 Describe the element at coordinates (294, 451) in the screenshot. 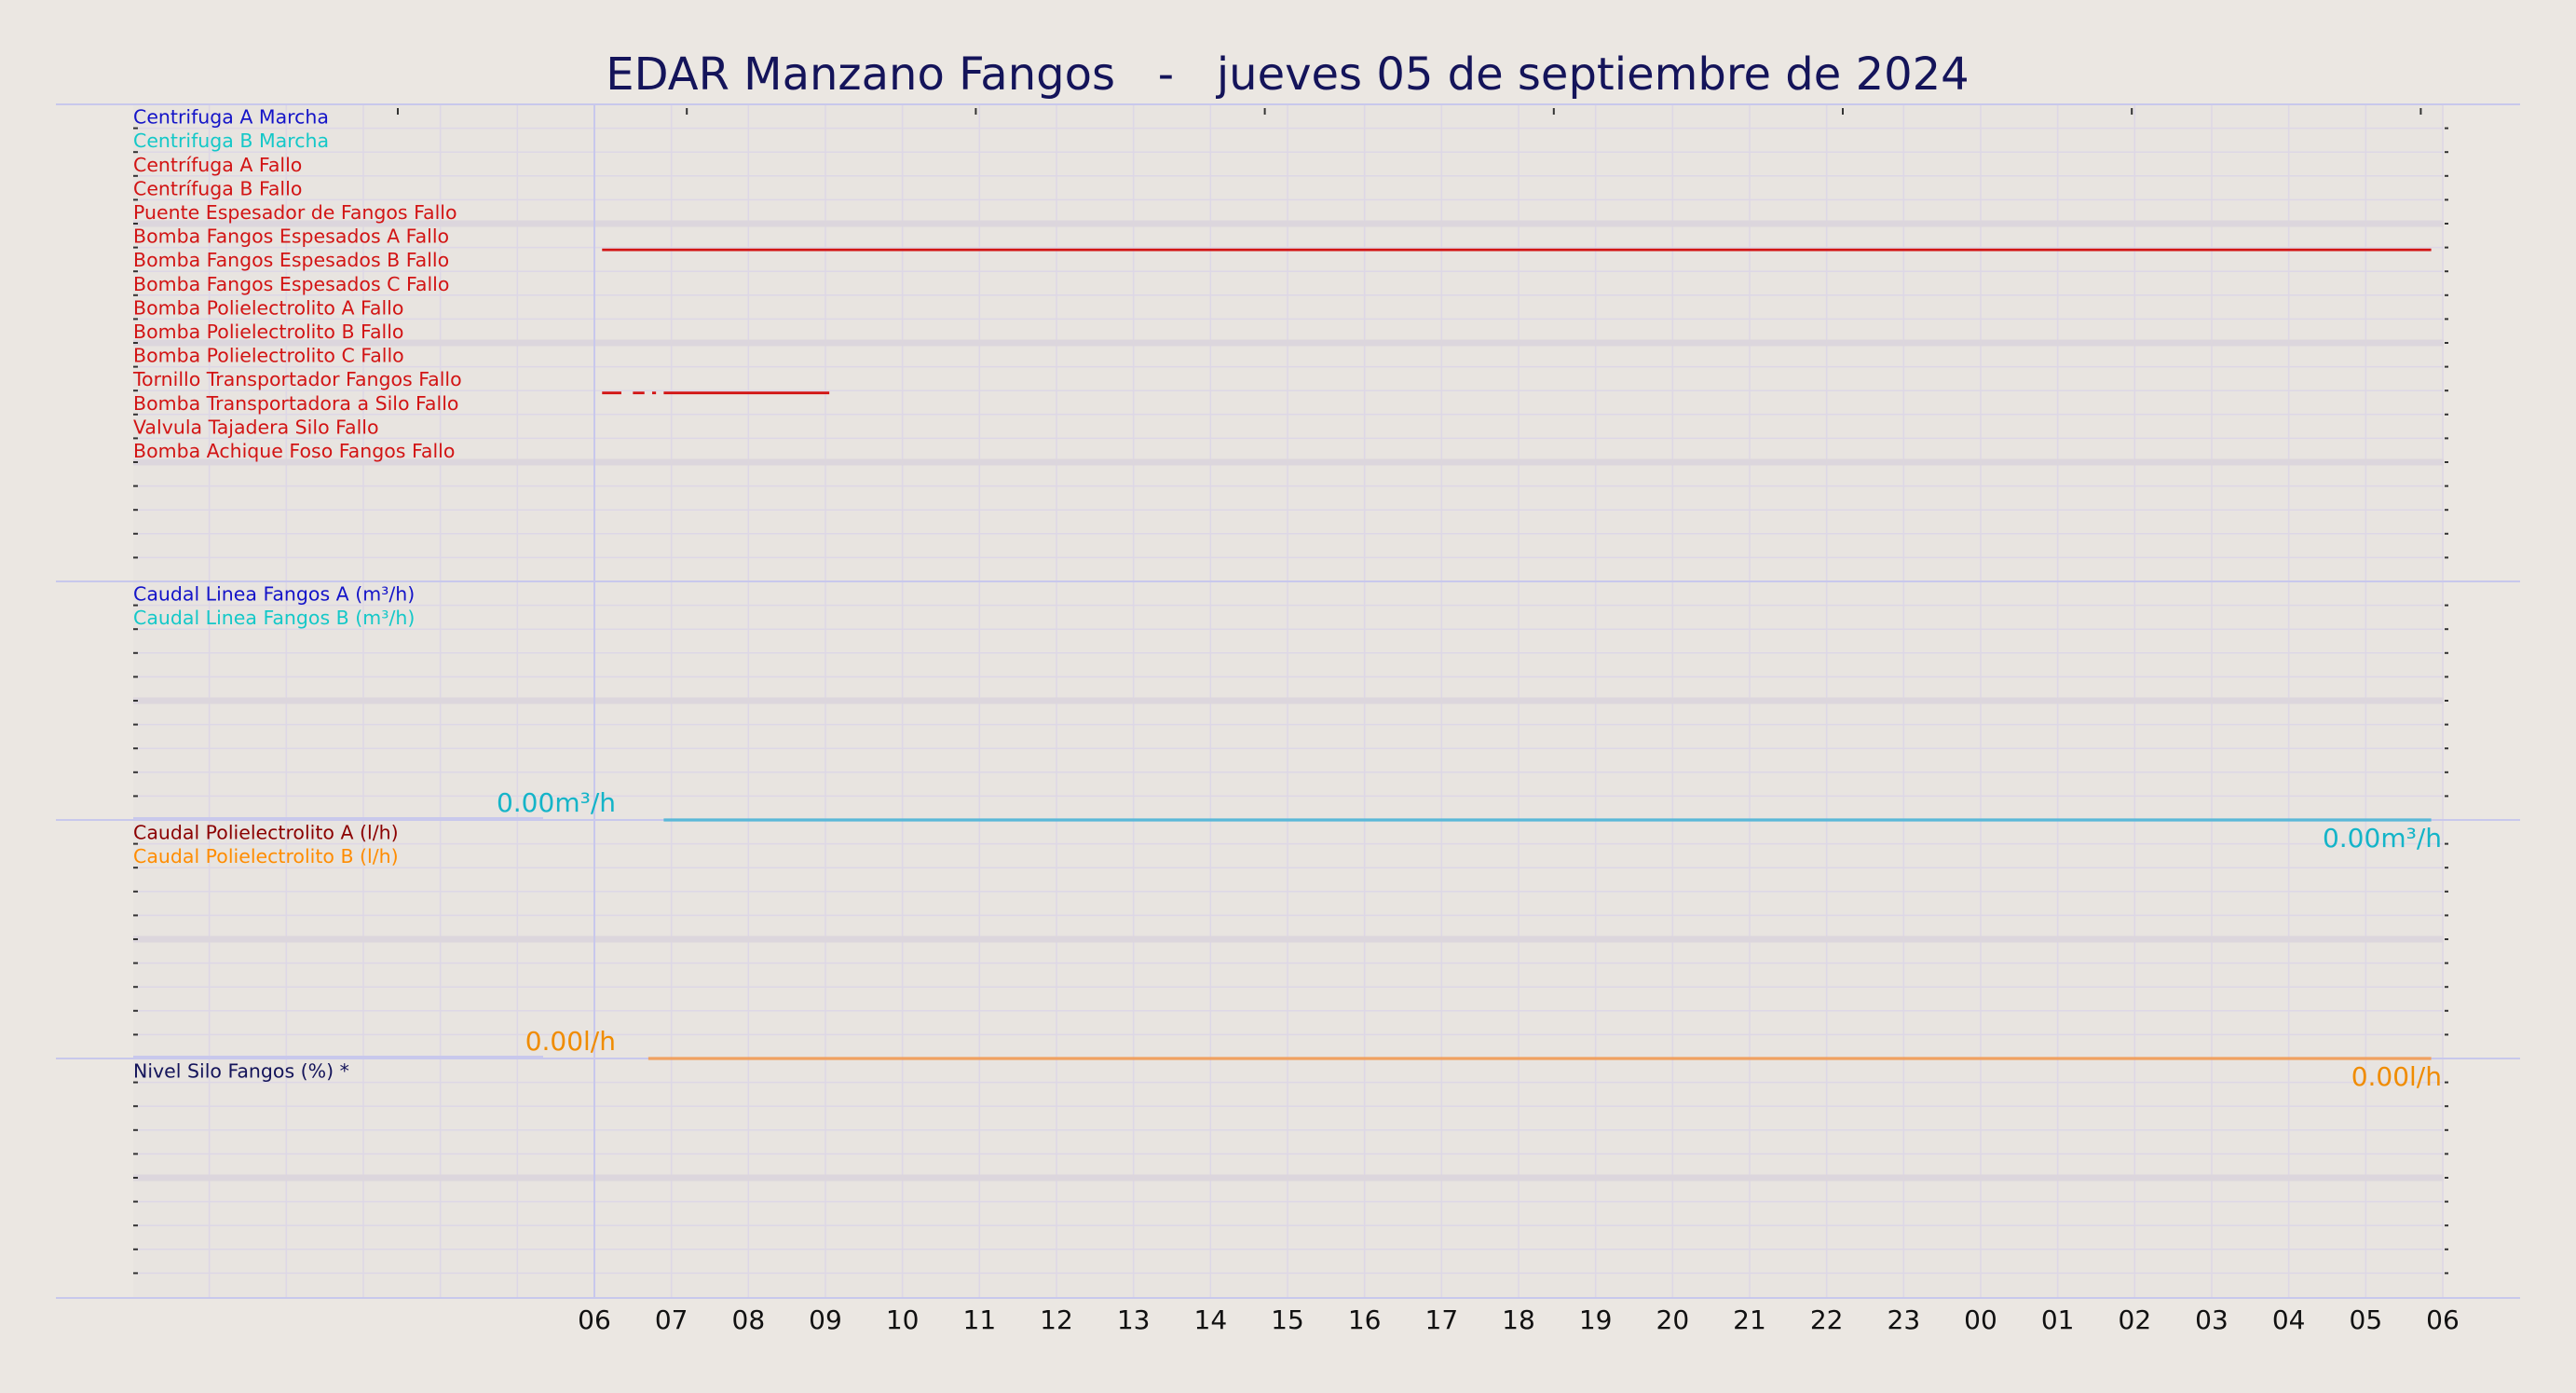

I see `legend-entry: Bomba Achique Foso Fangos Fallo` at that location.